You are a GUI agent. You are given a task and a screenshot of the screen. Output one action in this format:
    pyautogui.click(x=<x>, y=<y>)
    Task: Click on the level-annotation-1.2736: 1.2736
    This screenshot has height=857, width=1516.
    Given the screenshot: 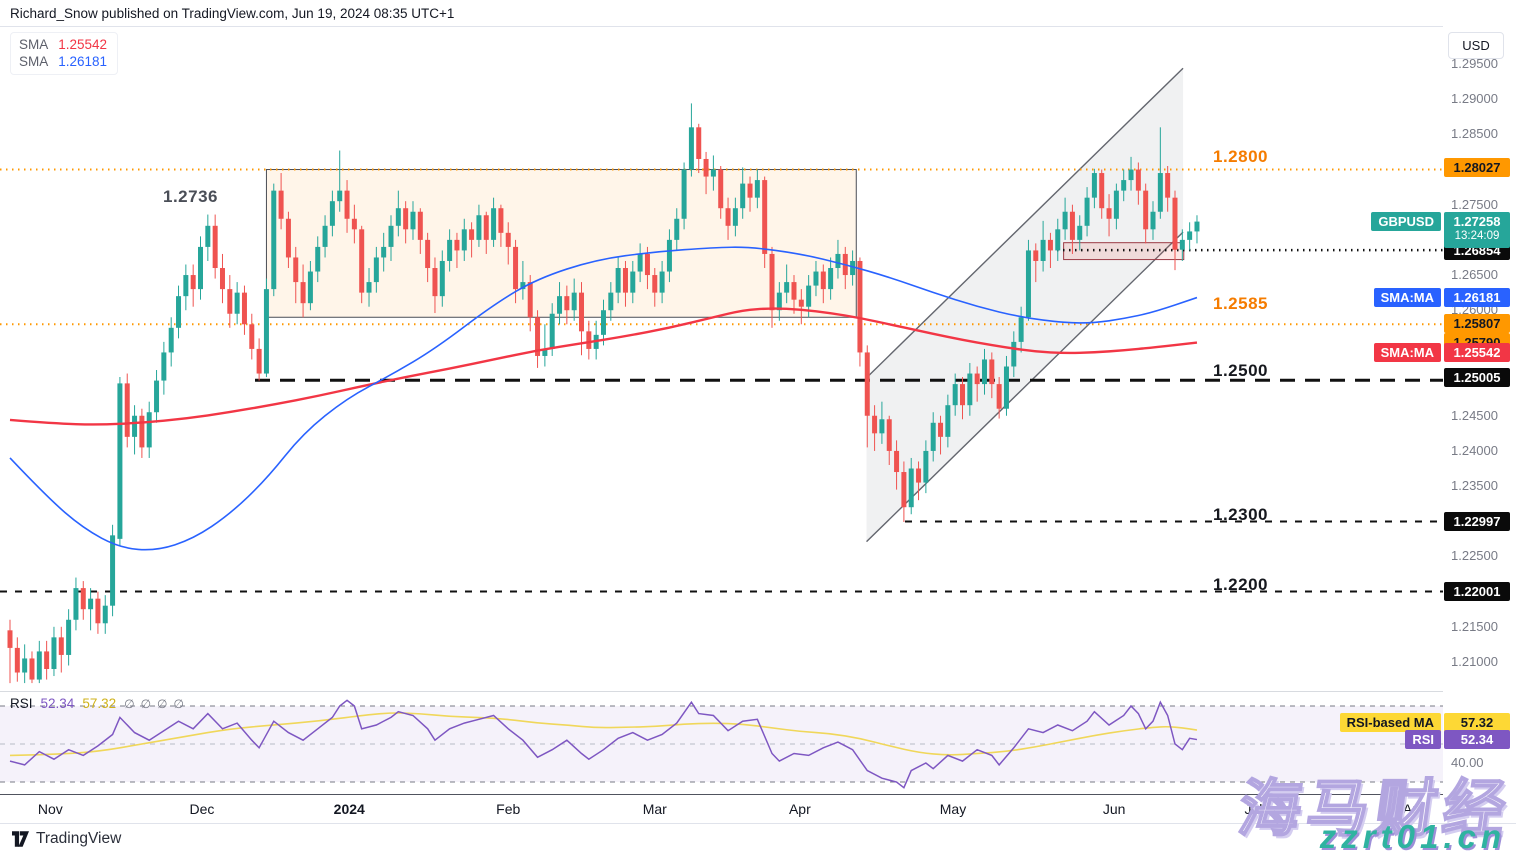 What is the action you would take?
    pyautogui.click(x=190, y=196)
    